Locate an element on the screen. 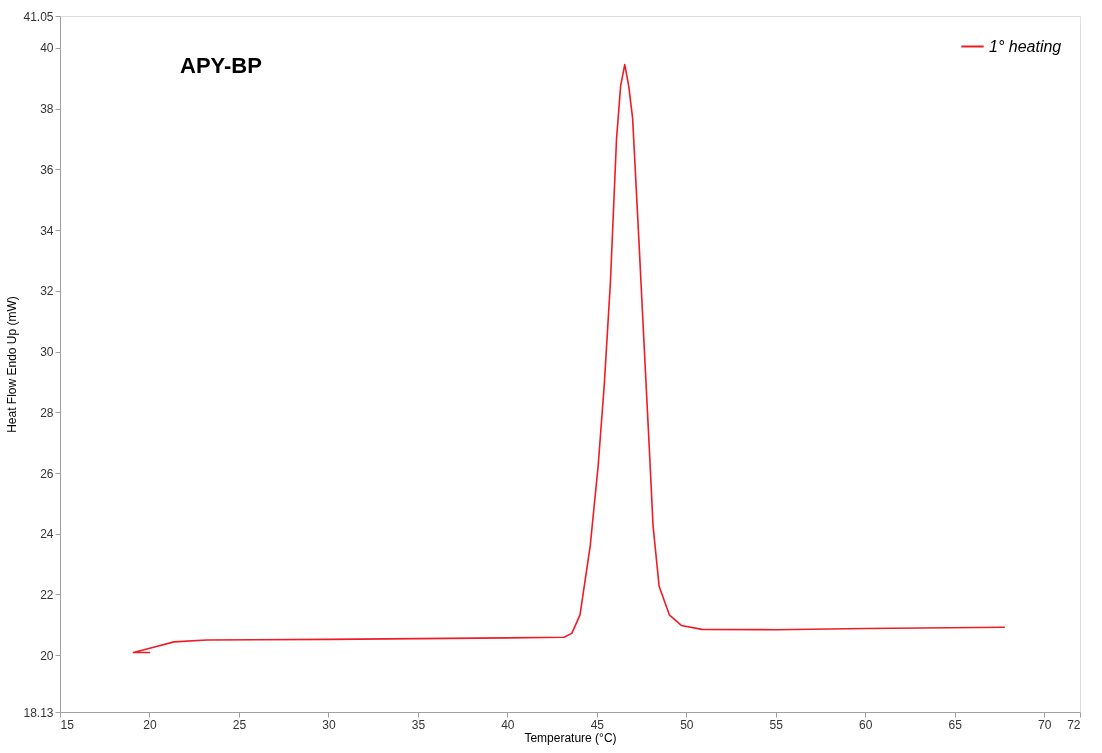 This screenshot has height=753, width=1102. x-tick-label: 70 is located at coordinates (1045, 724).